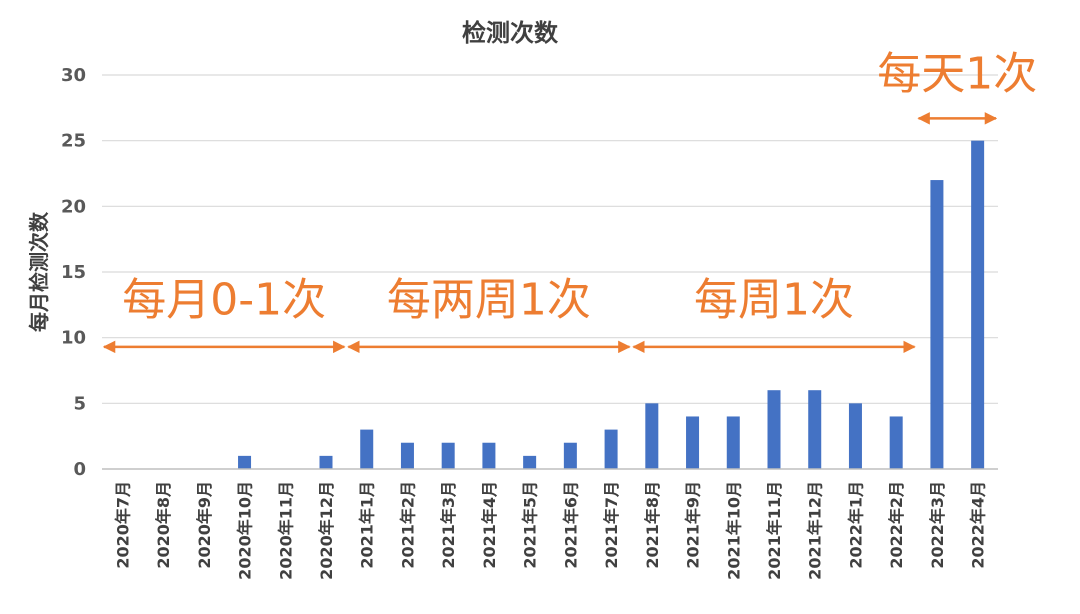 This screenshot has width=1080, height=614. What do you see at coordinates (73, 75) in the screenshot?
I see `y-tick-label: 30` at bounding box center [73, 75].